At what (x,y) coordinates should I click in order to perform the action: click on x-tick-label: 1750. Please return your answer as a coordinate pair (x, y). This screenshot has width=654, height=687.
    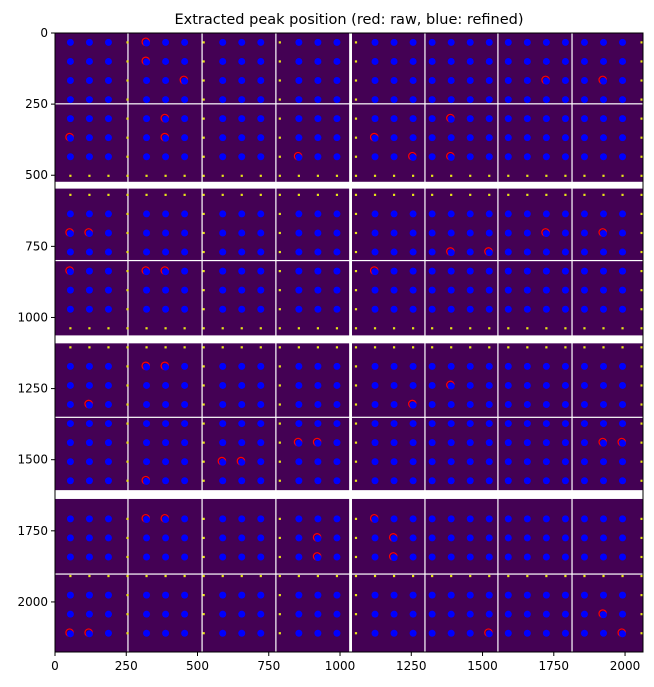
    Looking at the image, I should click on (554, 666).